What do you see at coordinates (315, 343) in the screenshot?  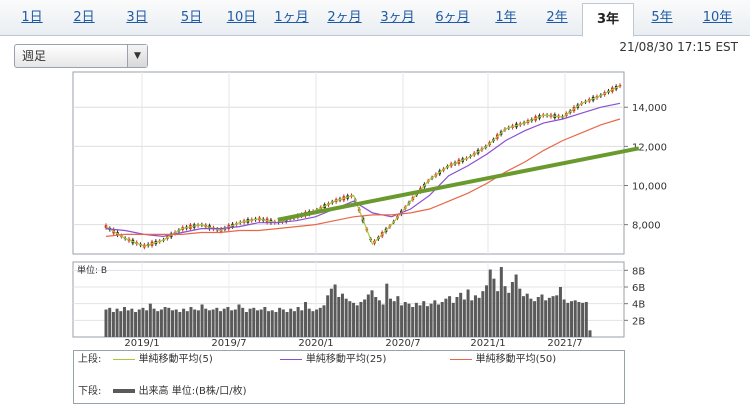 I see `date-tick-label: 2020/1` at bounding box center [315, 343].